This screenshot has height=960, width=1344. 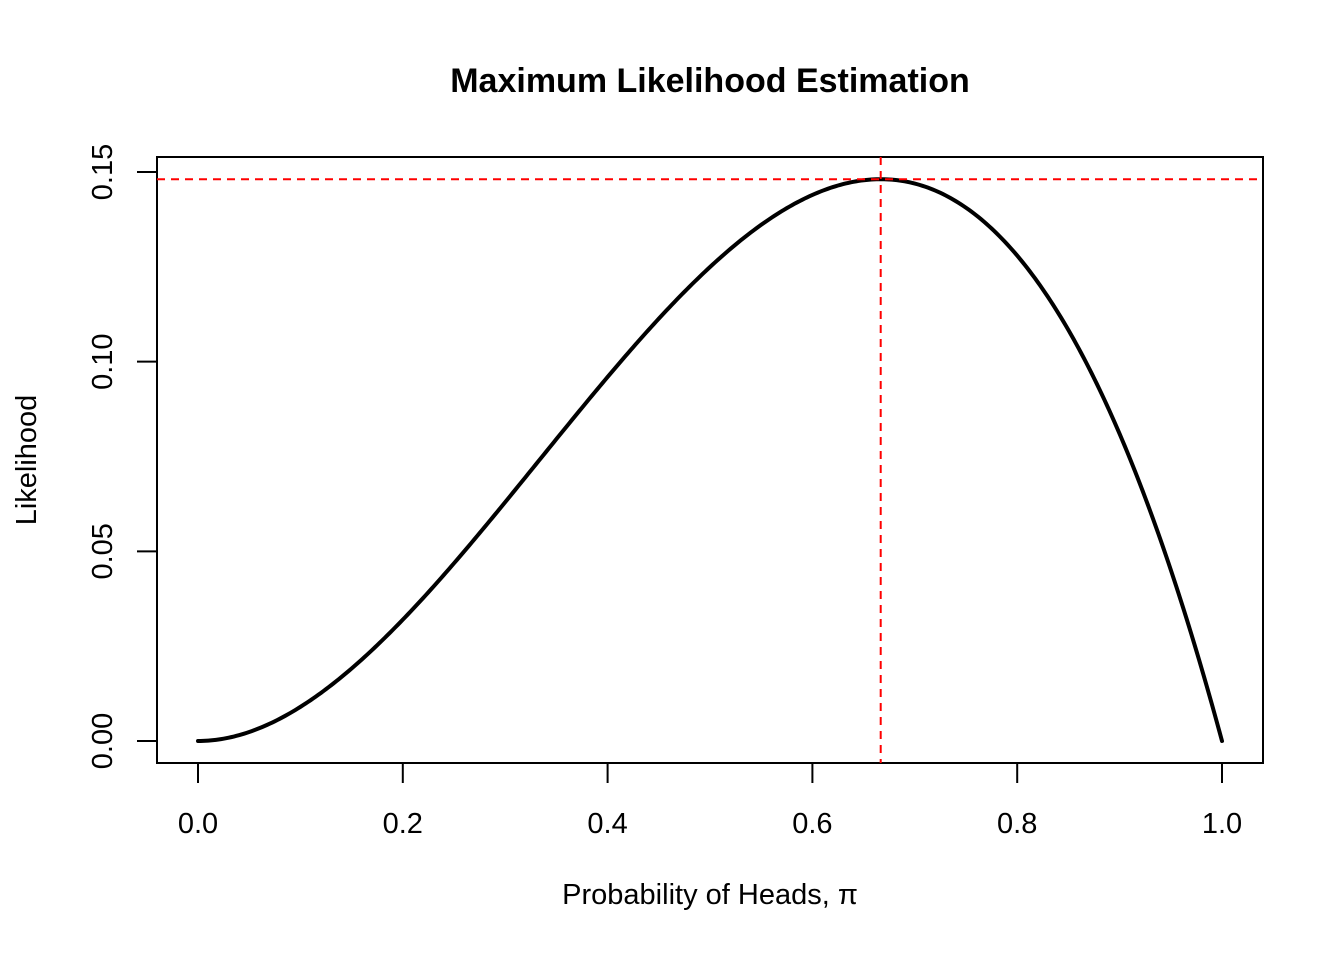 What do you see at coordinates (103, 741) in the screenshot?
I see `y-tick-label: 0.00` at bounding box center [103, 741].